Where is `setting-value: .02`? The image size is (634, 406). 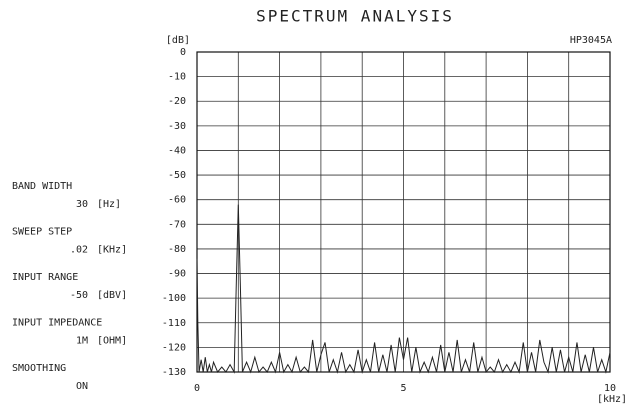
setting-value: .02 is located at coordinates (79, 250).